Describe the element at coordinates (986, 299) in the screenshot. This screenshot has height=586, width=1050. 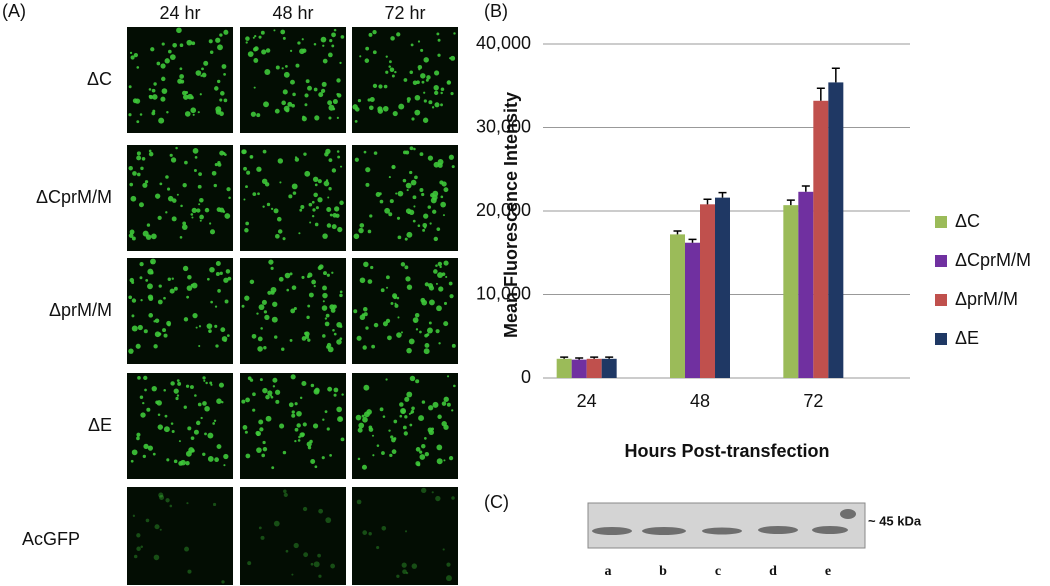
I see `legend-label: ΔprM/M` at that location.